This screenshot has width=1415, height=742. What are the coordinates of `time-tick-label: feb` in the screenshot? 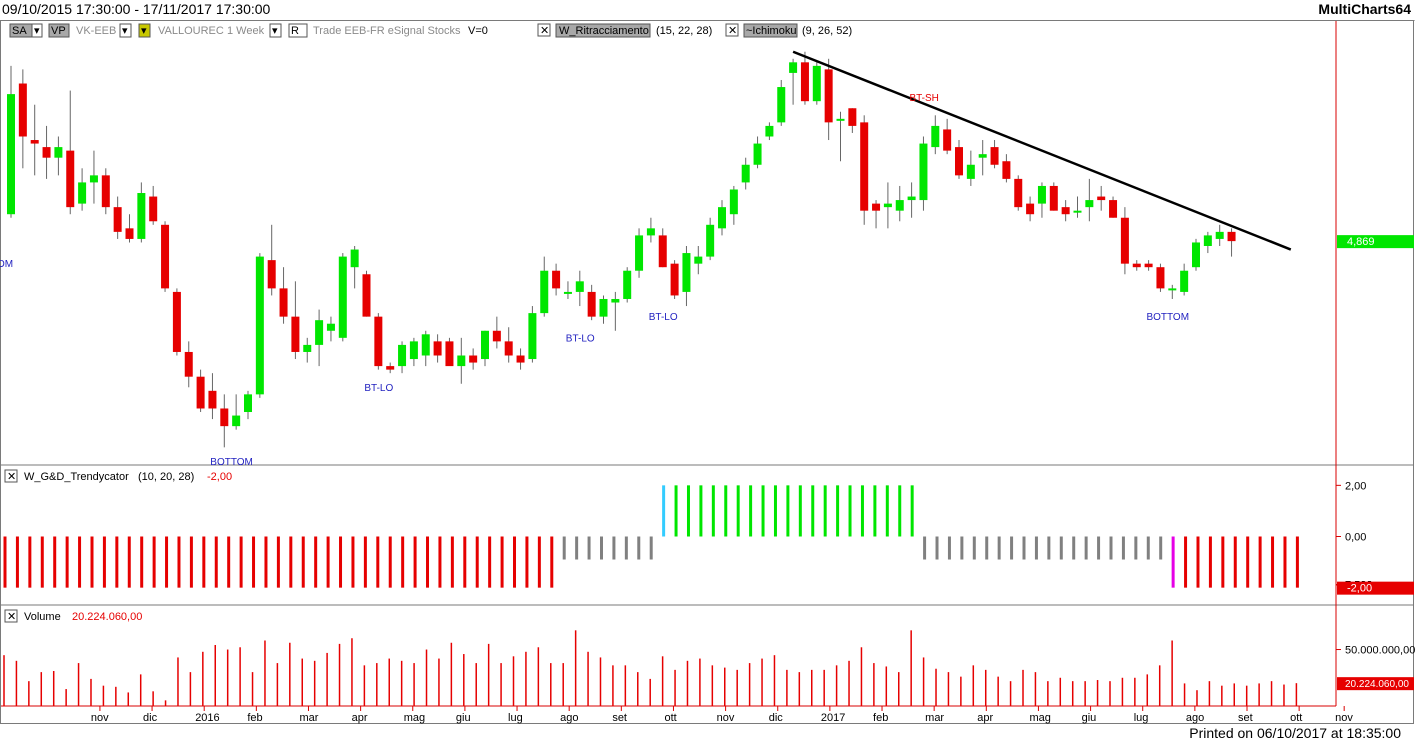 It's located at (880, 718).